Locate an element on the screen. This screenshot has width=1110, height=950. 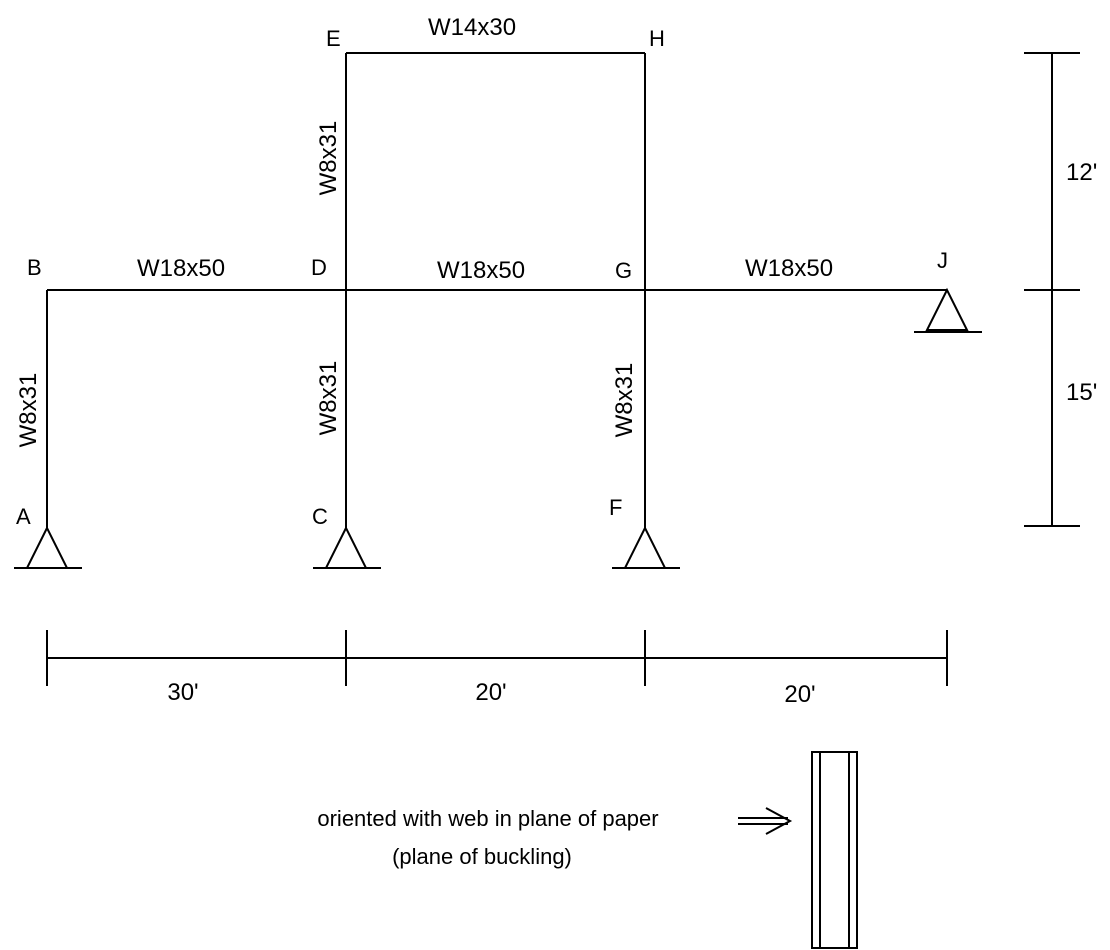
note-line-2: (plane of buckling) is located at coordinates (482, 856).